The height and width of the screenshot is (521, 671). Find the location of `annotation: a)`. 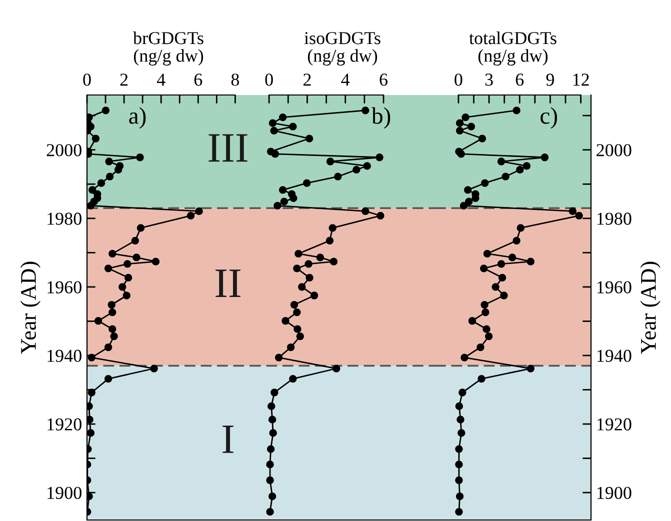

annotation: a) is located at coordinates (137, 118).